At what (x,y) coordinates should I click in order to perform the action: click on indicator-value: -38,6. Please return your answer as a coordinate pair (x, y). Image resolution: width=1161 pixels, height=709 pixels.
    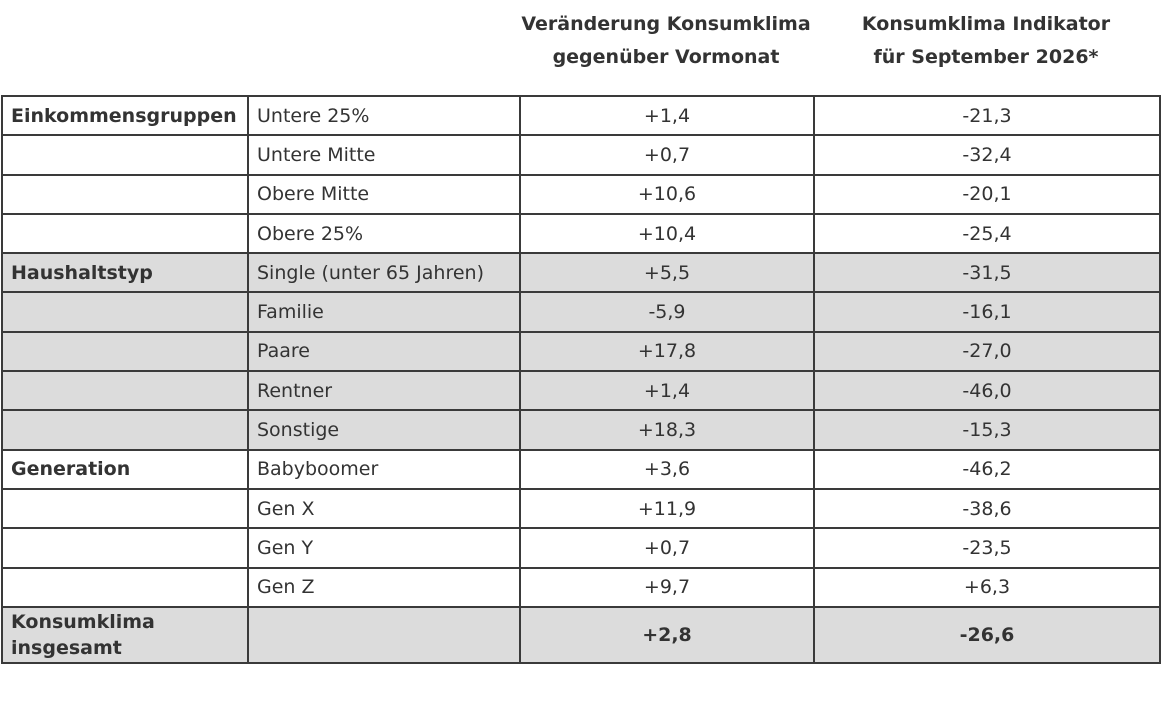
    Looking at the image, I should click on (987, 508).